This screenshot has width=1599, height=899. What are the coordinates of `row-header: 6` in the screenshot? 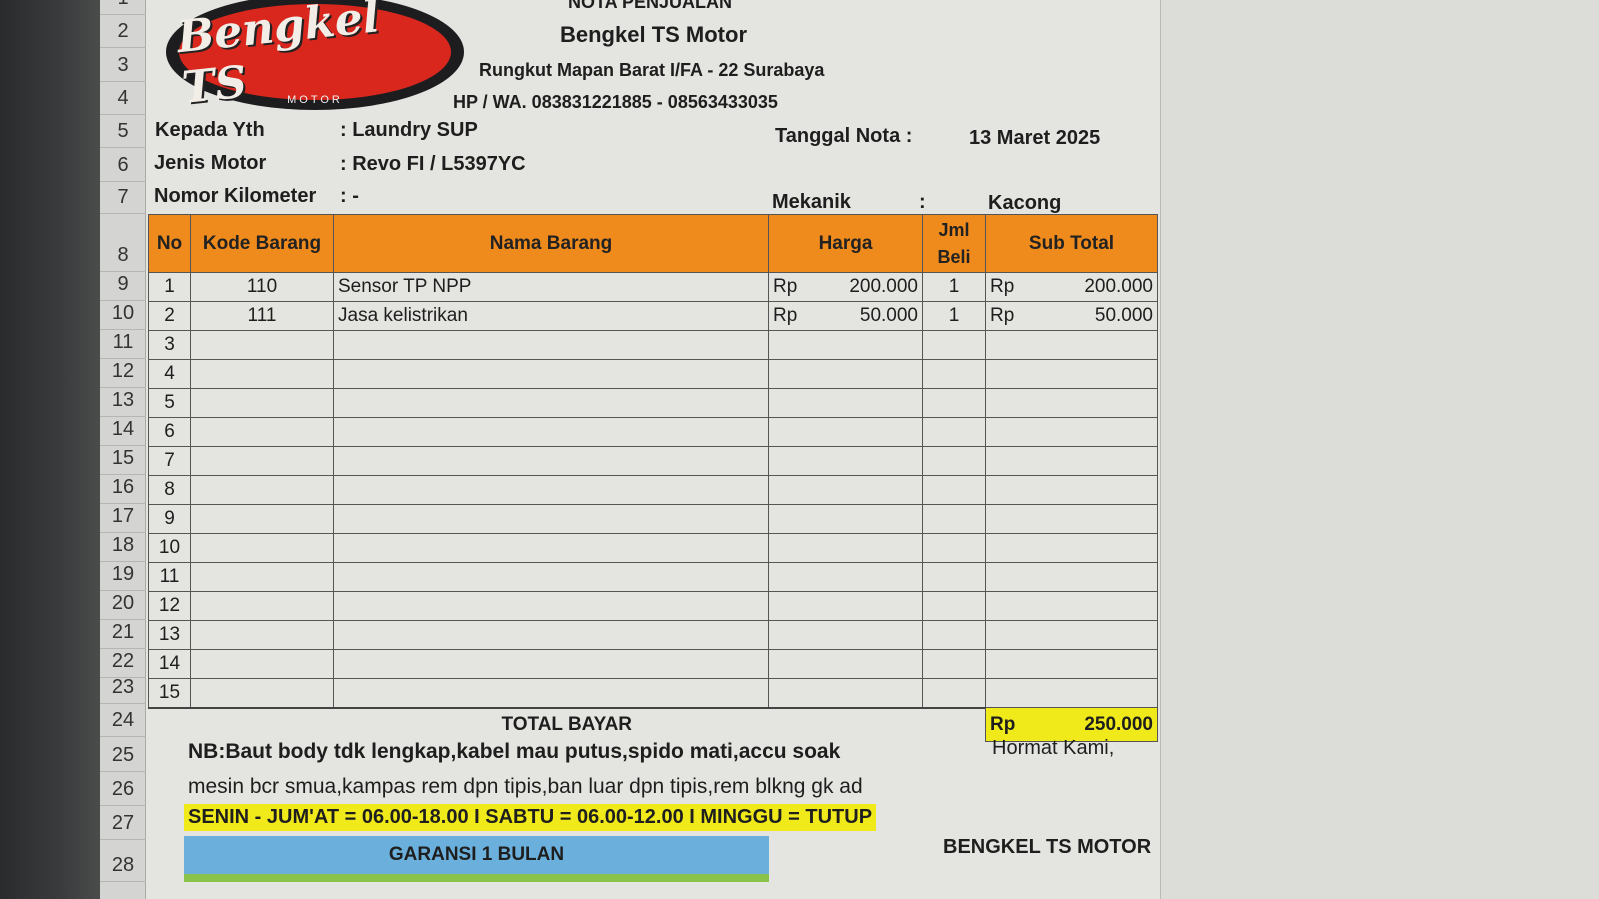 It's located at (123, 165).